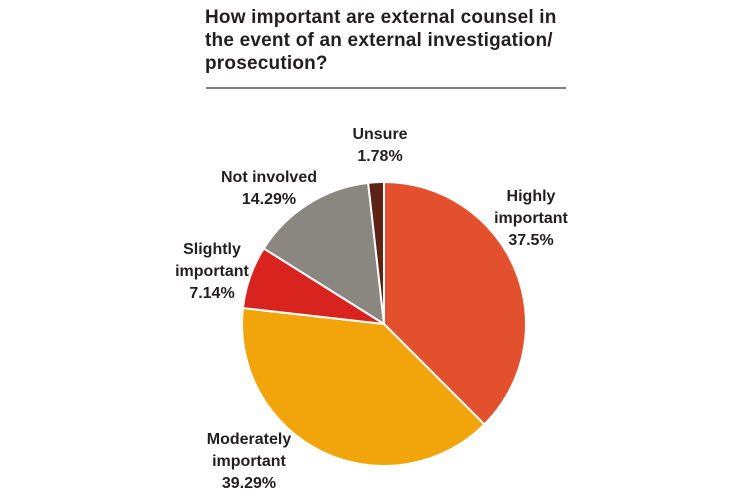 This screenshot has height=500, width=750. What do you see at coordinates (269, 177) in the screenshot?
I see `slice-label-not-involved-name: Not involved` at bounding box center [269, 177].